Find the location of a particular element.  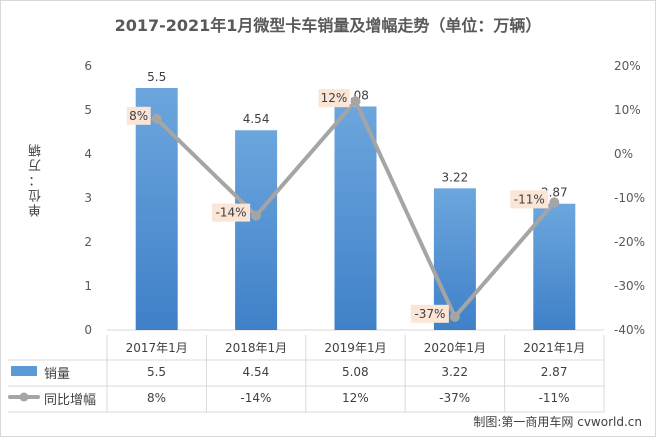

table-cell: 12% is located at coordinates (355, 398).